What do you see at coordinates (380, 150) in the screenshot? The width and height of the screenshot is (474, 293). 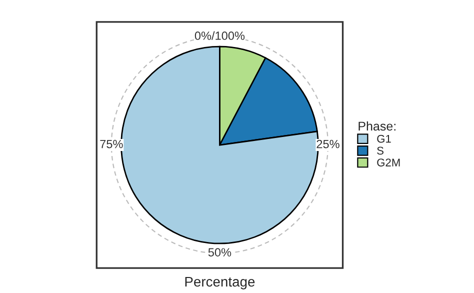 I see `legend-label: S` at bounding box center [380, 150].